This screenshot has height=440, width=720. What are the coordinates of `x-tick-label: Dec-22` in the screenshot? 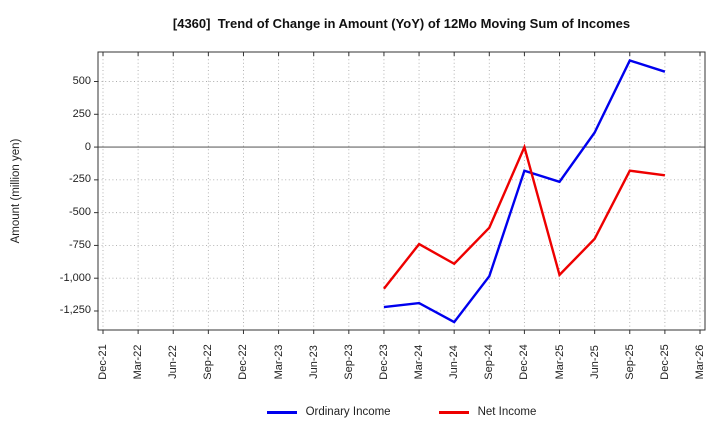 It's located at (243, 362).